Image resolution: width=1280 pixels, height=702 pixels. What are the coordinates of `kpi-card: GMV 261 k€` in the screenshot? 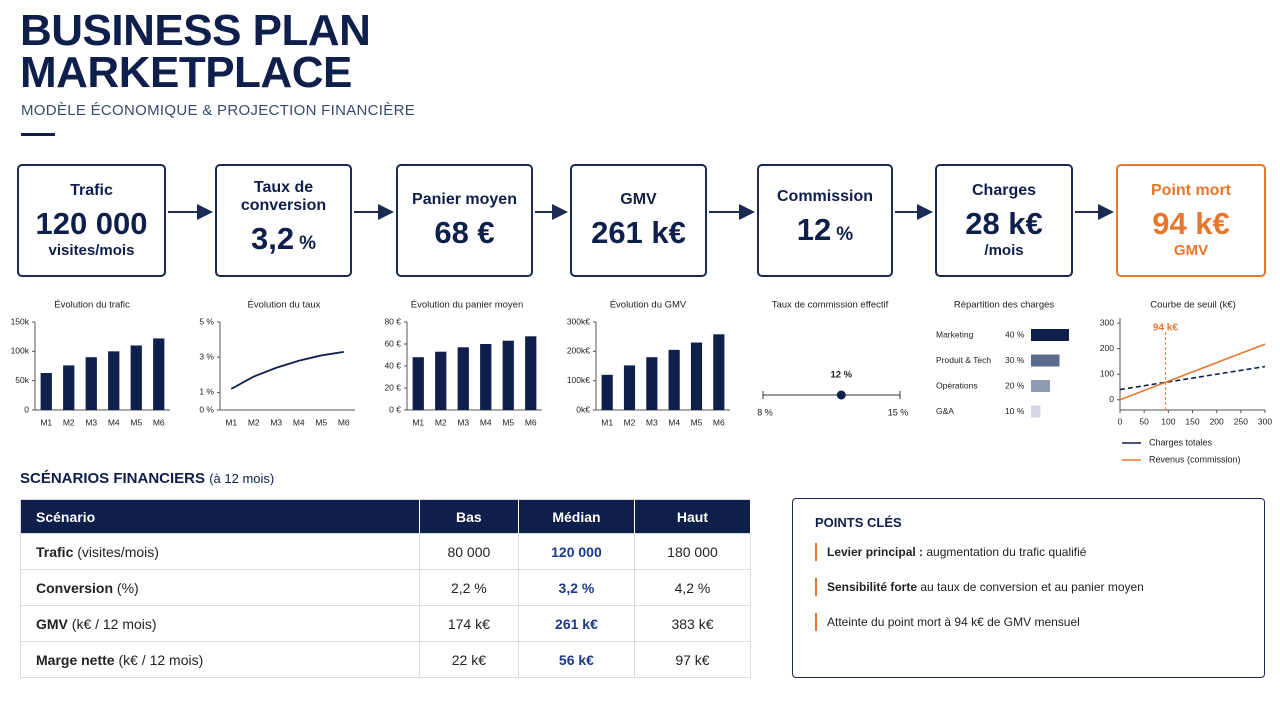 It's located at (638, 220).